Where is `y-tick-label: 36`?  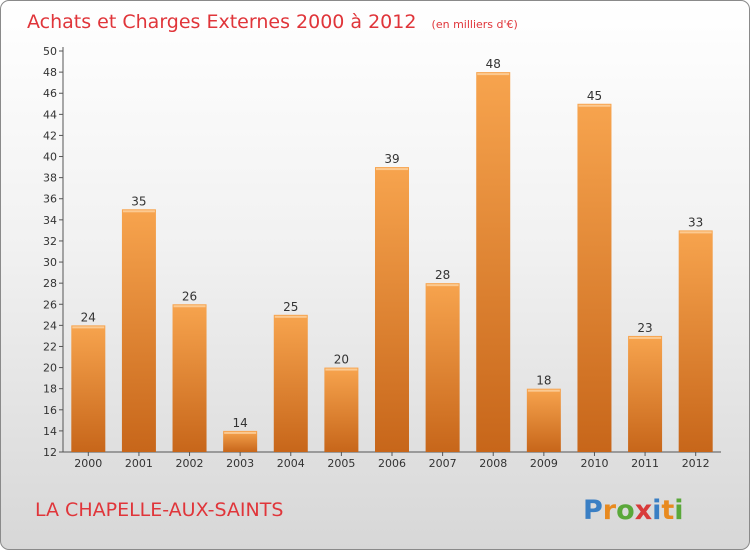 y-tick-label: 36 is located at coordinates (50, 199).